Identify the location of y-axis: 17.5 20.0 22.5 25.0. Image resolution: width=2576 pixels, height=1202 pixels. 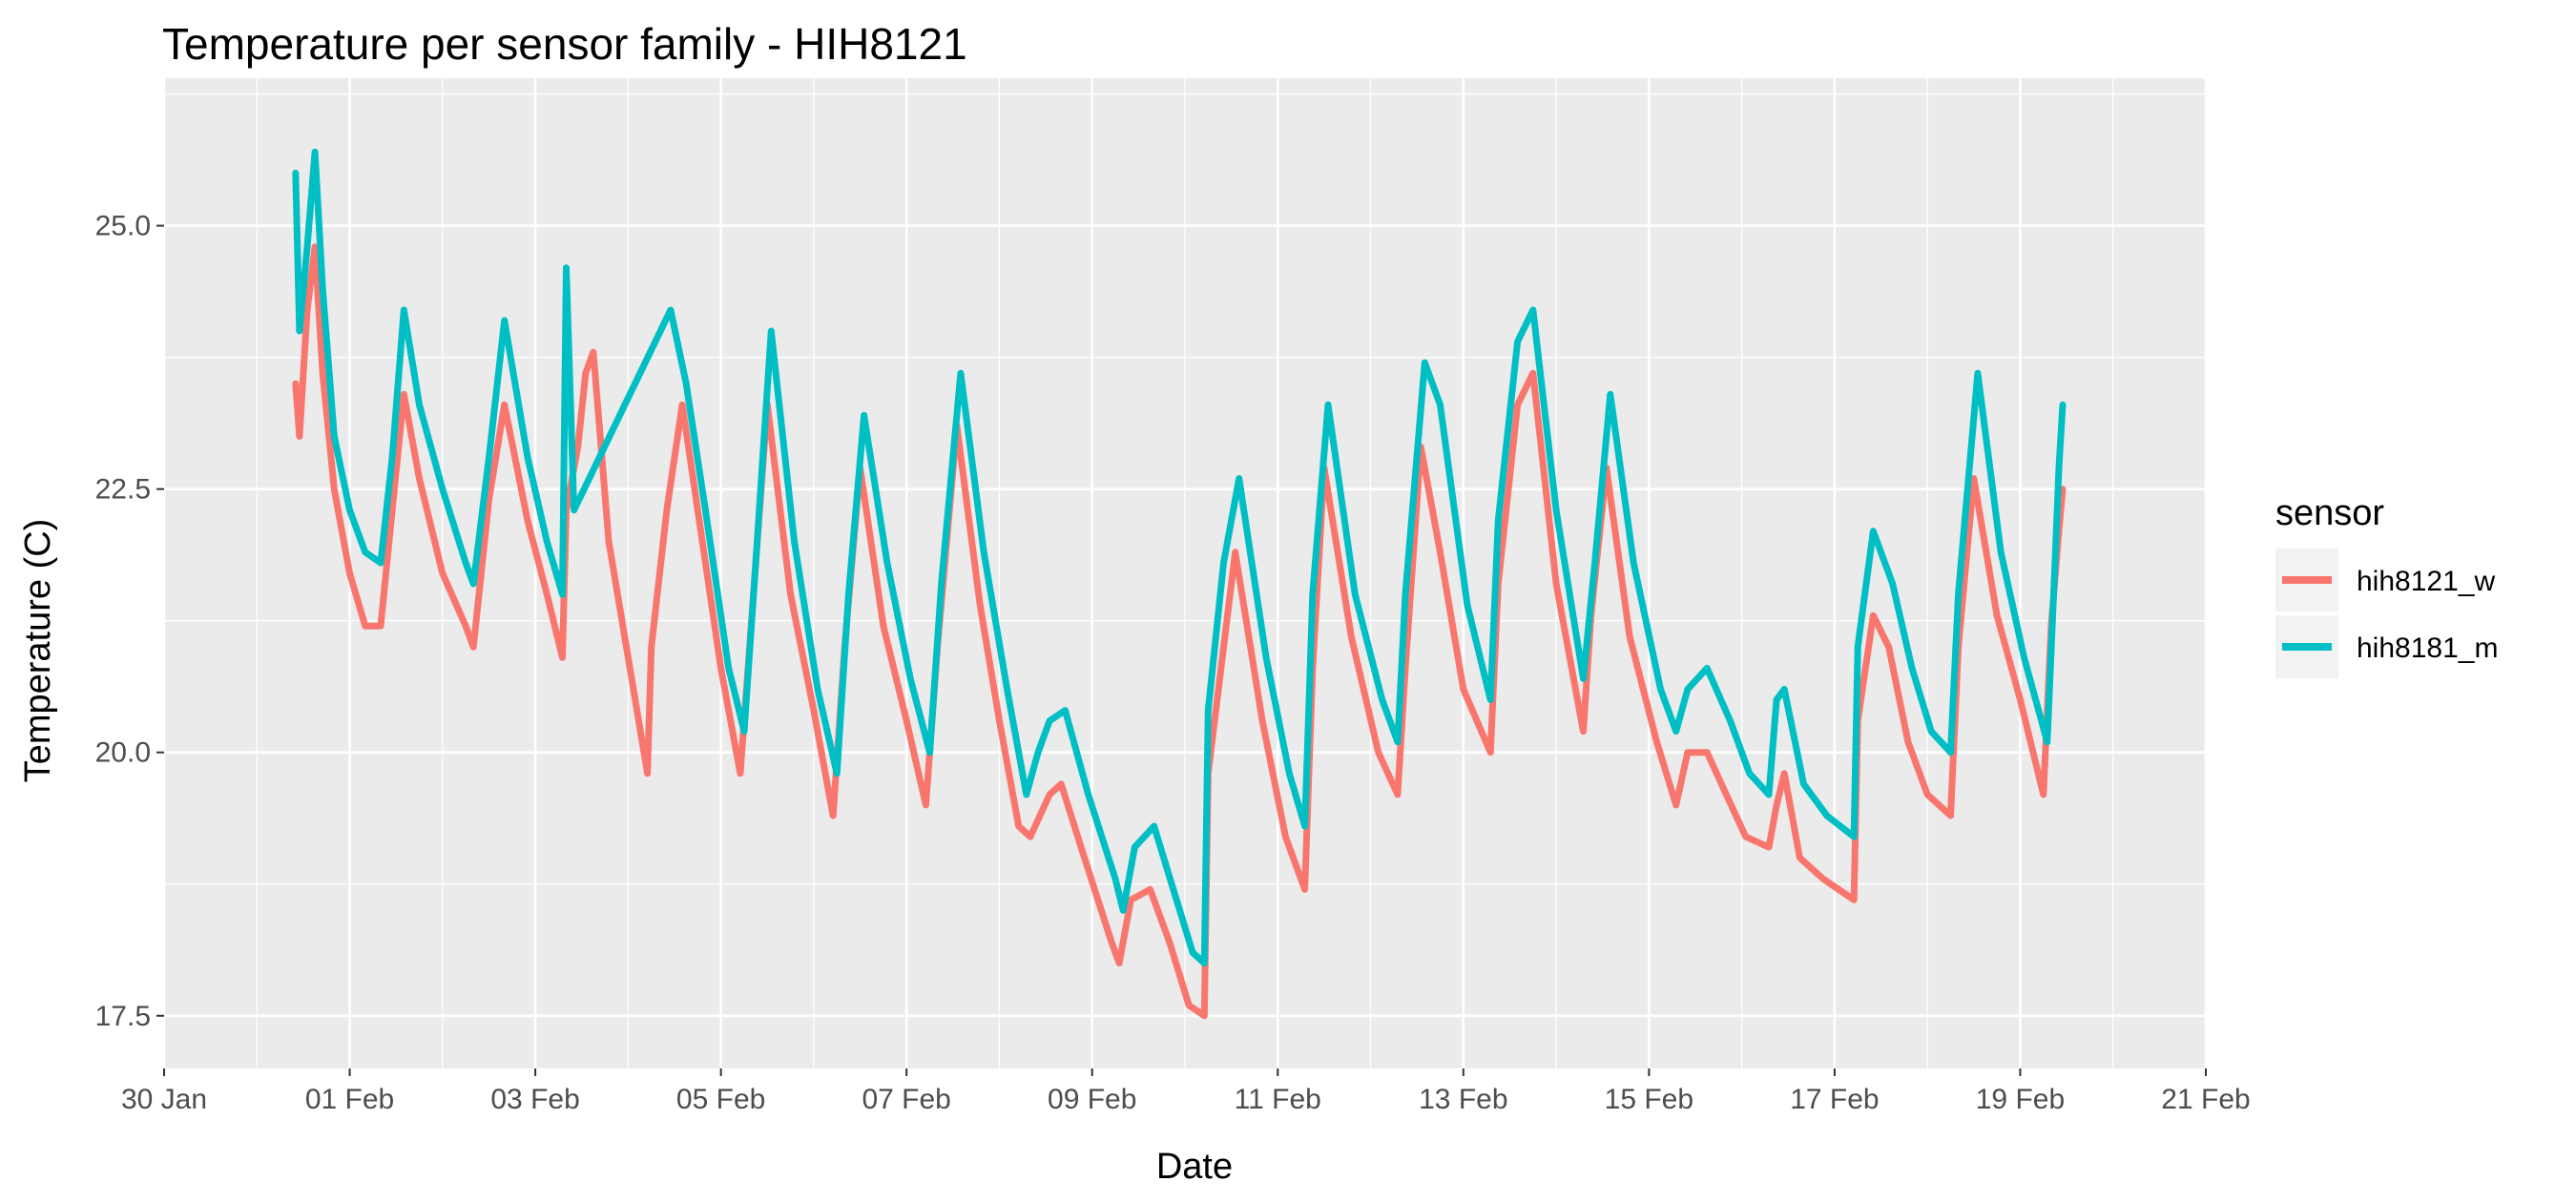
(129, 621).